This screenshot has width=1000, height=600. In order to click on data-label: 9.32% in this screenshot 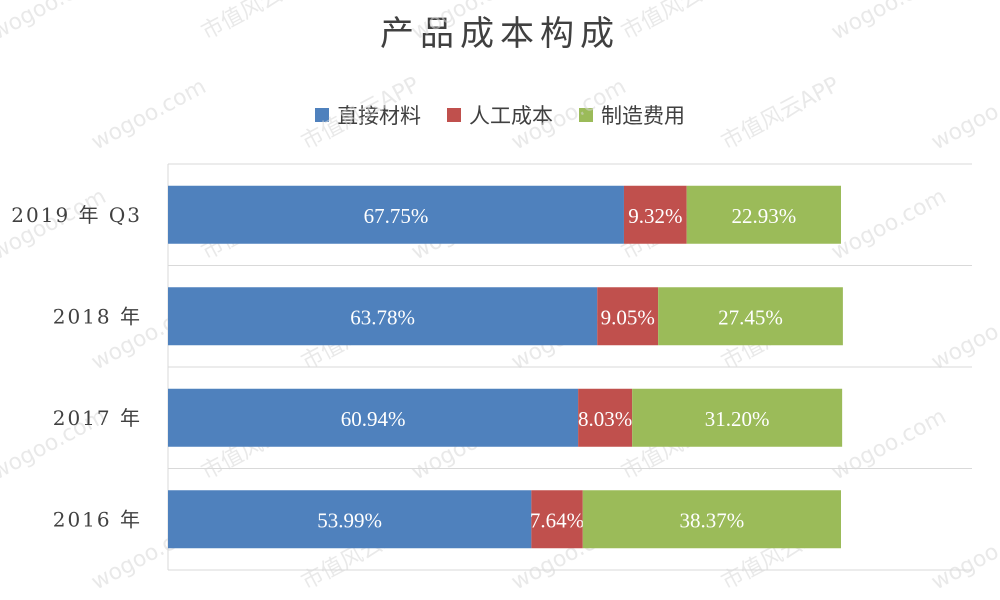, I will do `click(655, 216)`.